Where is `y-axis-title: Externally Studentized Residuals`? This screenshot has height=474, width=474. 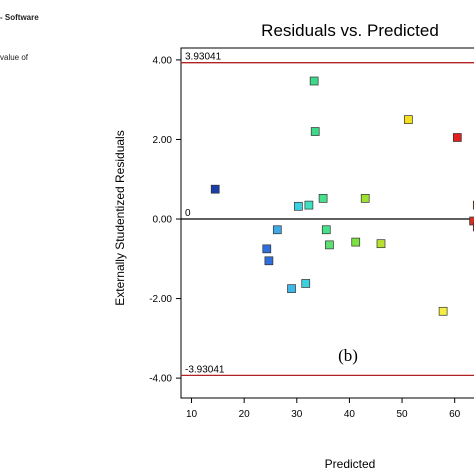 y-axis-title: Externally Studentized Residuals is located at coordinates (120, 217).